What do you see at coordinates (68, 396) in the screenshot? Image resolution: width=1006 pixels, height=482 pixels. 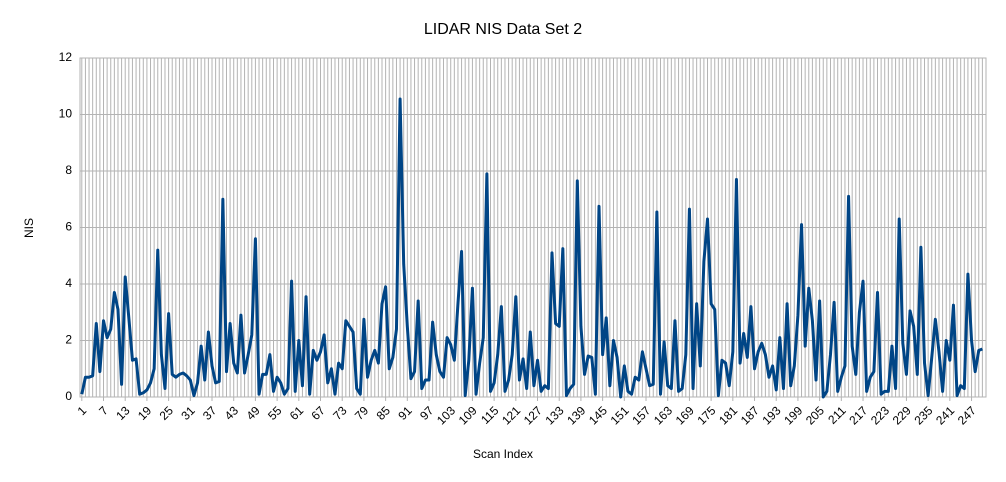 I see `y-tick-label: 0` at bounding box center [68, 396].